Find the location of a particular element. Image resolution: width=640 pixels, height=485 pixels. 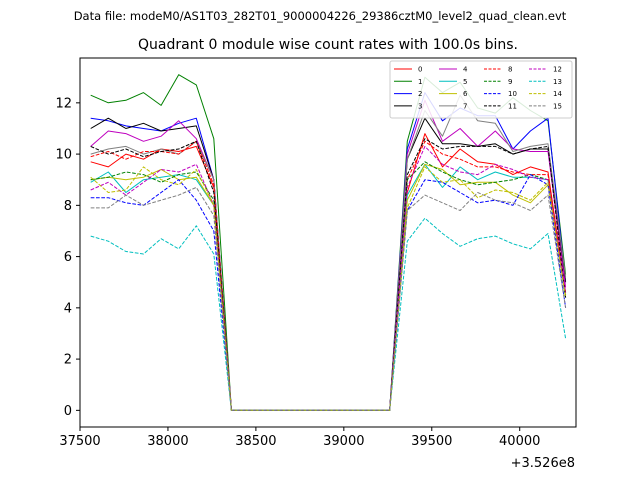

legend-label-6: 6 is located at coordinates (465, 94).